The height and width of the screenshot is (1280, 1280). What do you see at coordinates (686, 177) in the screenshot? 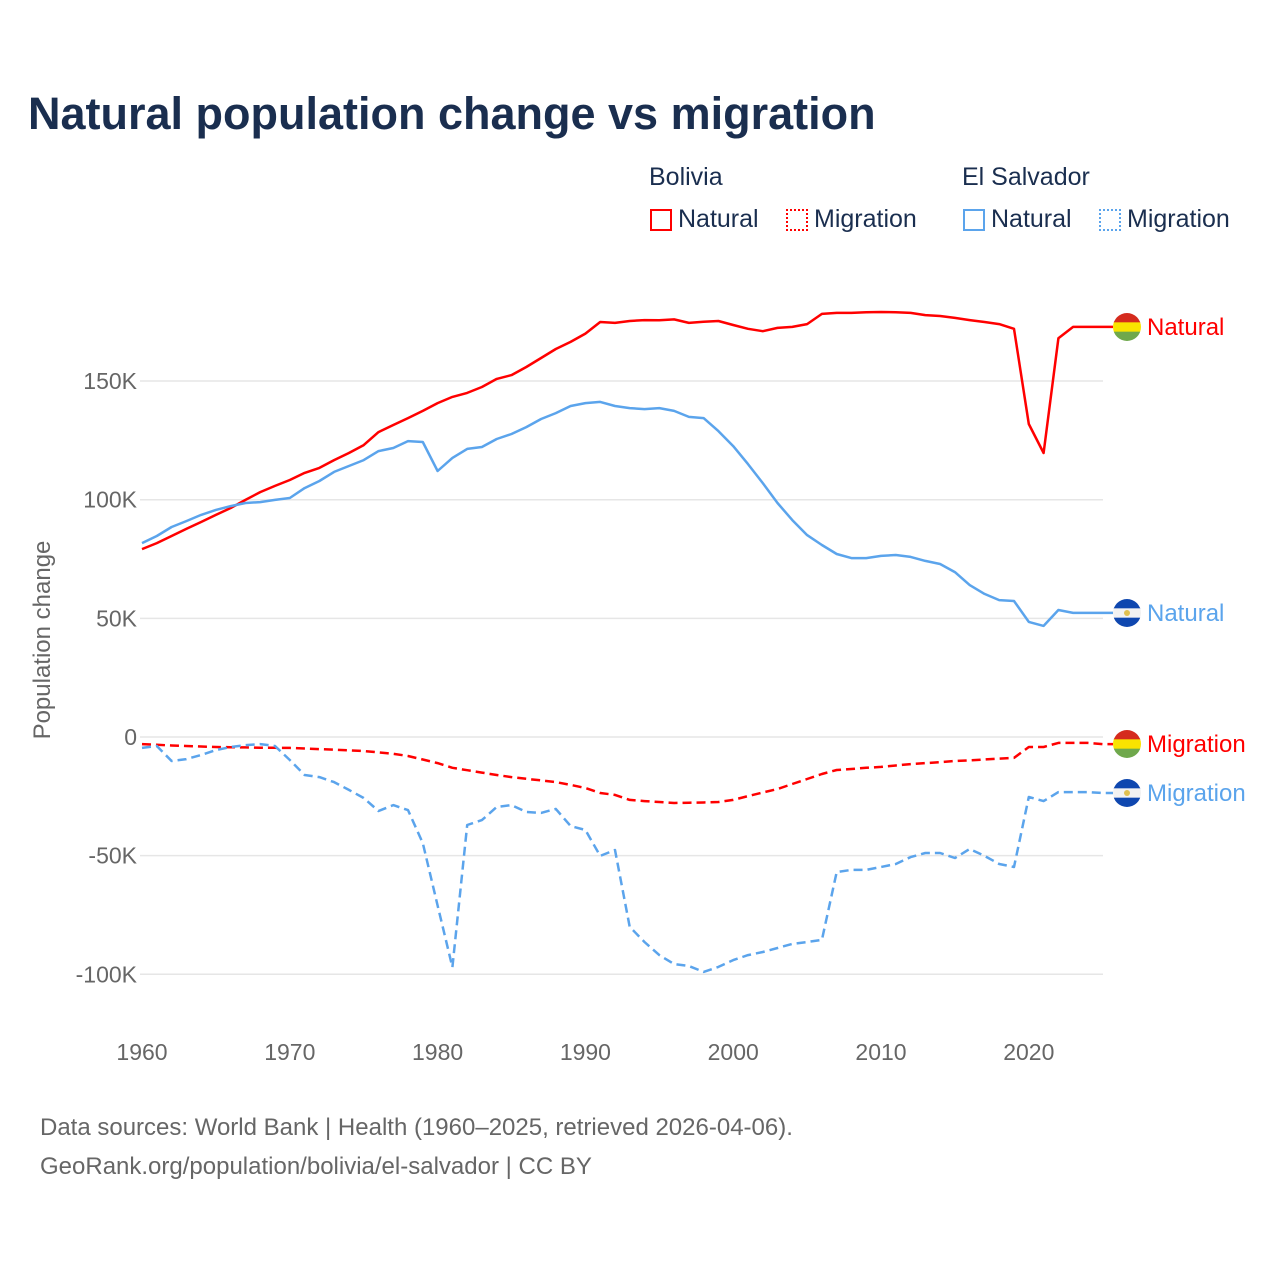
I see `legend-group-bolivia: Bolivia` at bounding box center [686, 177].